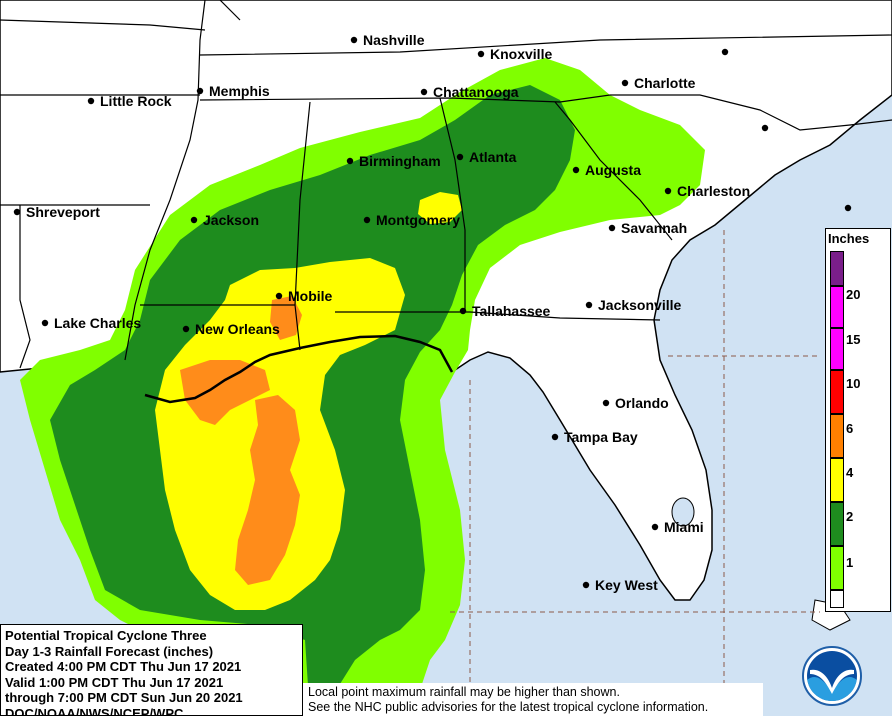 Image resolution: width=892 pixels, height=716 pixels. I want to click on city-label: Birmingham, so click(400, 161).